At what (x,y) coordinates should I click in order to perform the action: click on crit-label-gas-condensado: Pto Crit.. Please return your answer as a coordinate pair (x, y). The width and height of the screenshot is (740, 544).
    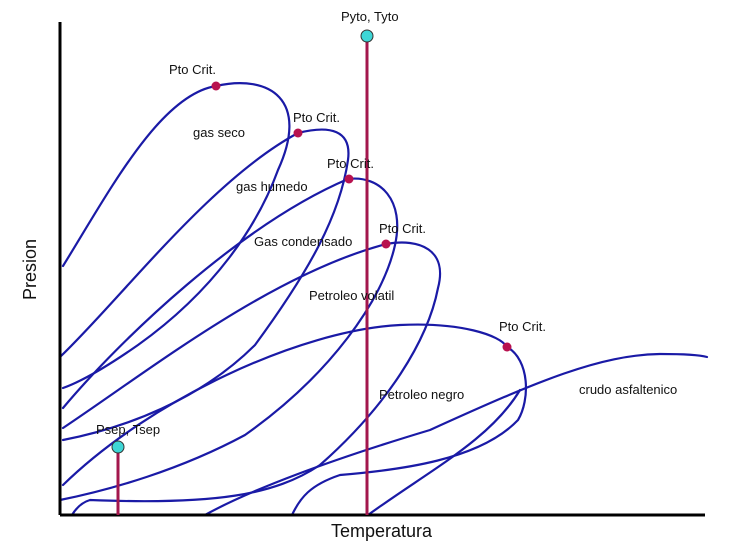
    Looking at the image, I should click on (350, 163).